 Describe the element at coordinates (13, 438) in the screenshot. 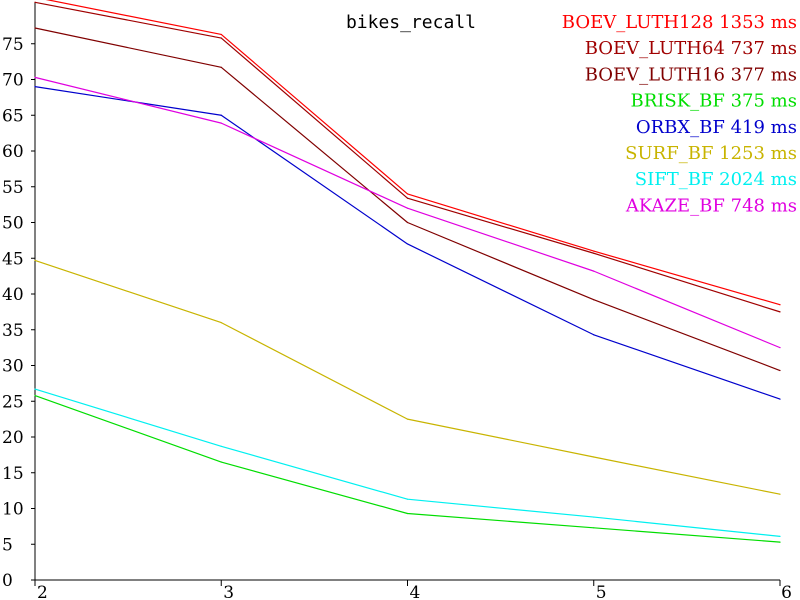

I see `y-tick-label: 20` at that location.